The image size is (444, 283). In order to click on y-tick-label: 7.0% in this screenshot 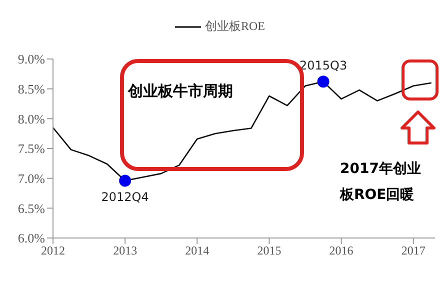, I will do `click(32, 178)`.